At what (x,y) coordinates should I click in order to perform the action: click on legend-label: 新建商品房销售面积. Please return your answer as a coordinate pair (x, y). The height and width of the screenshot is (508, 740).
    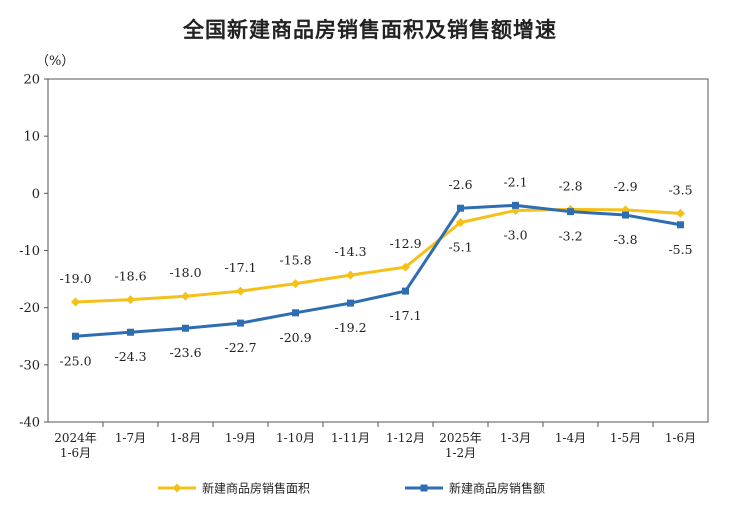
    Looking at the image, I should click on (256, 488).